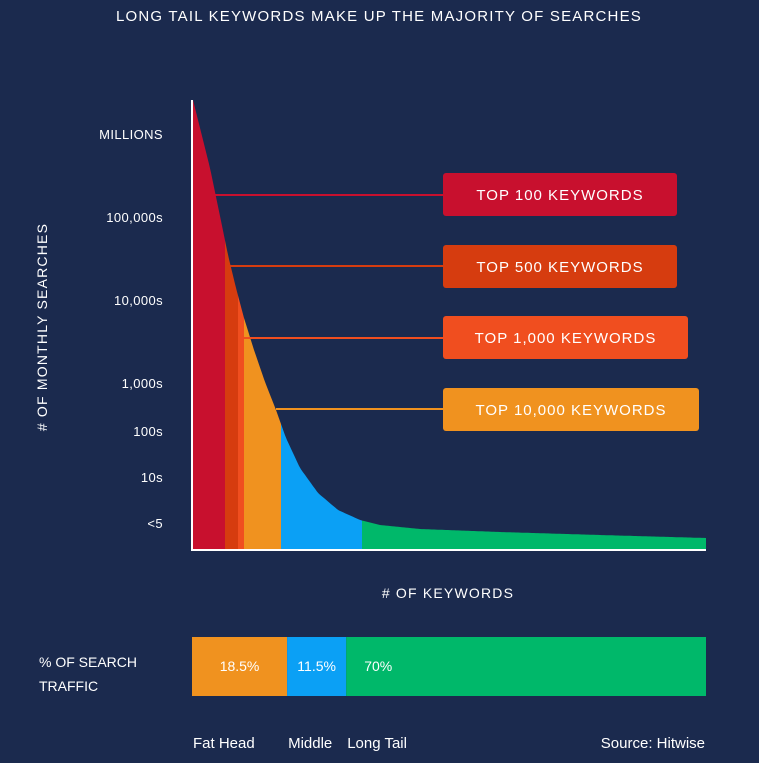 Image resolution: width=759 pixels, height=763 pixels. What do you see at coordinates (134, 217) in the screenshot?
I see `y-tick-label: 100,000s` at bounding box center [134, 217].